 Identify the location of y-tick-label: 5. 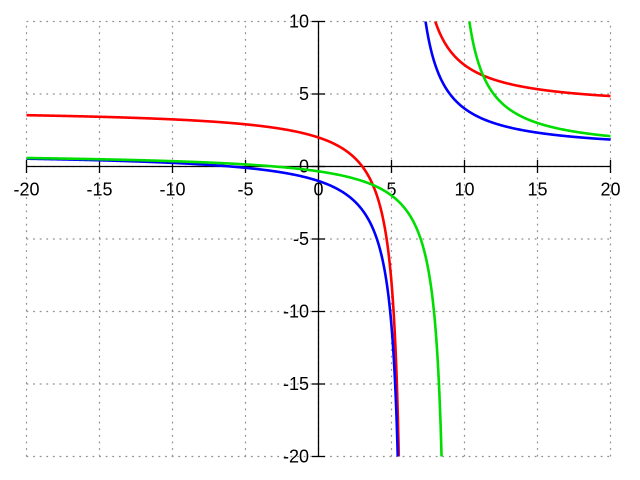
(304, 94).